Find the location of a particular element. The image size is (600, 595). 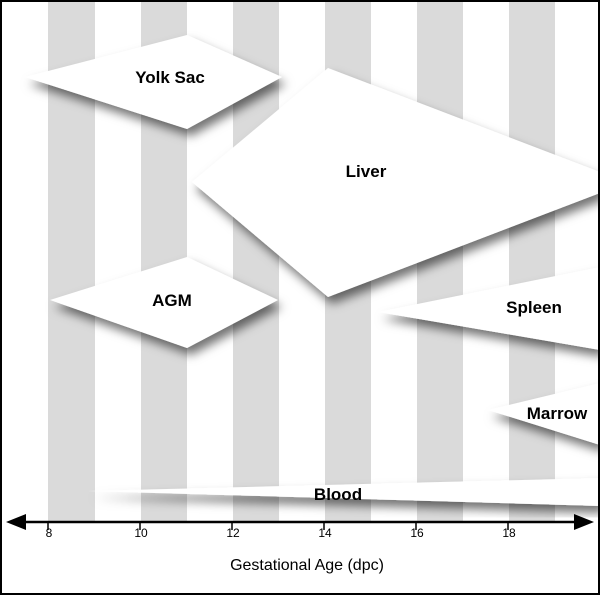

x-tick-label-12: 12 is located at coordinates (233, 533).